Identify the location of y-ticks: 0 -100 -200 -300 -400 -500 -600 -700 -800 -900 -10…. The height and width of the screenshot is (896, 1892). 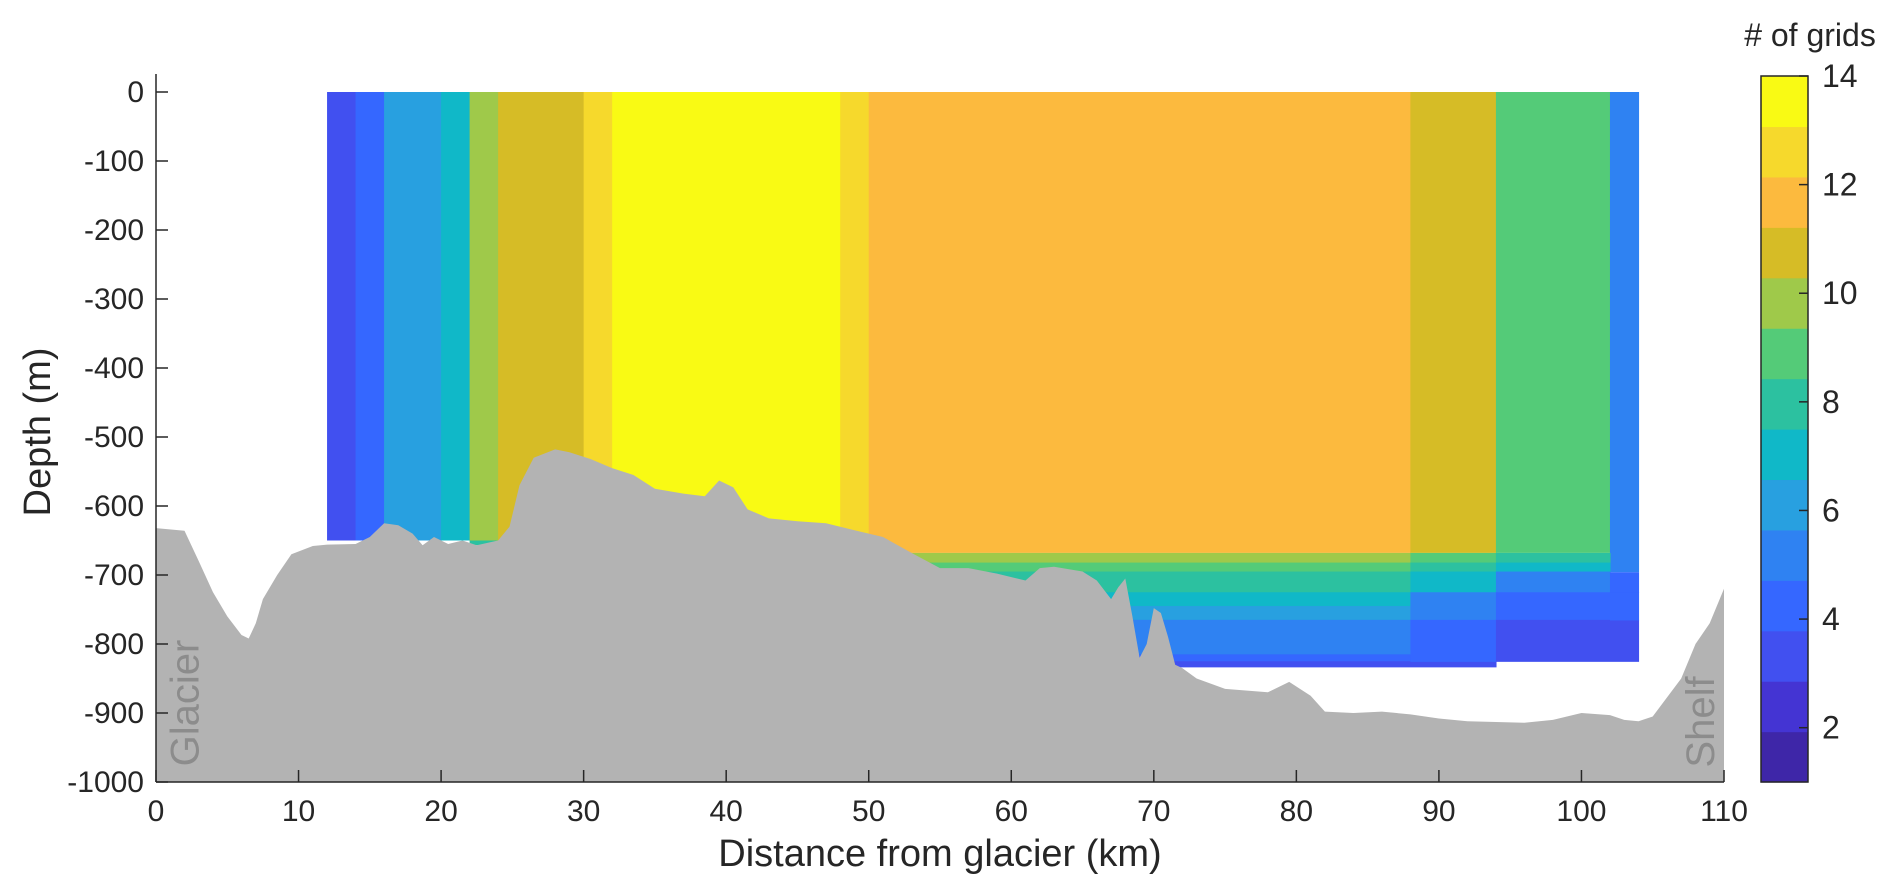
(117, 437).